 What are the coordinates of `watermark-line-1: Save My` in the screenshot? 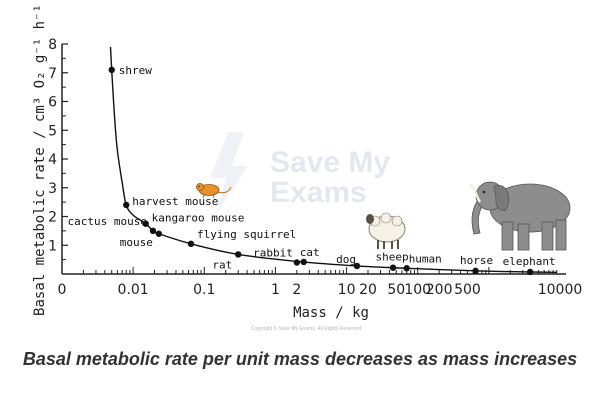 It's located at (330, 162).